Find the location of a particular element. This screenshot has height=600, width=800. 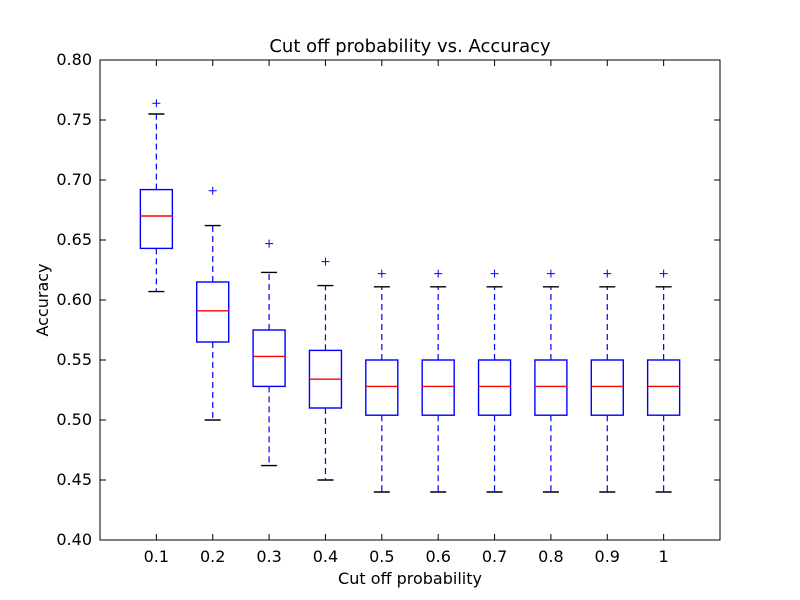

x-tick-label: 0.7 is located at coordinates (494, 556).